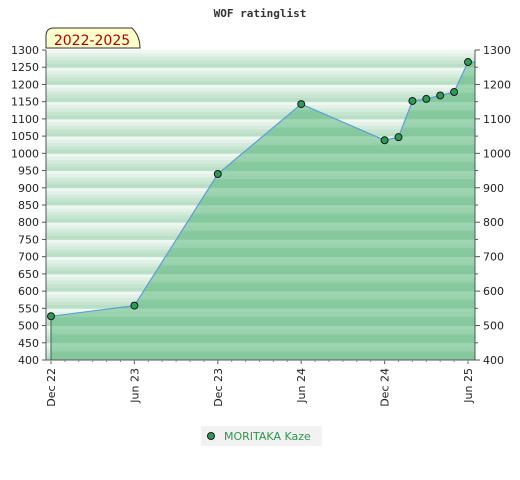  What do you see at coordinates (28, 360) in the screenshot?
I see `y-tick-label-left: 400` at bounding box center [28, 360].